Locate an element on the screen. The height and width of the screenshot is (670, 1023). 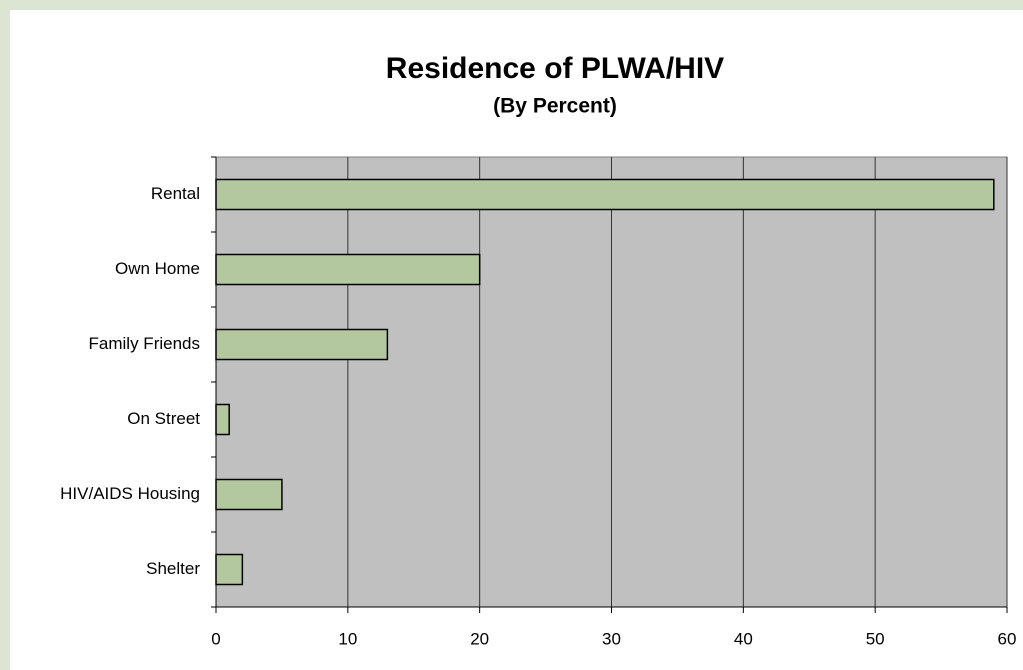
y-tick-label: Rental is located at coordinates (175, 193).